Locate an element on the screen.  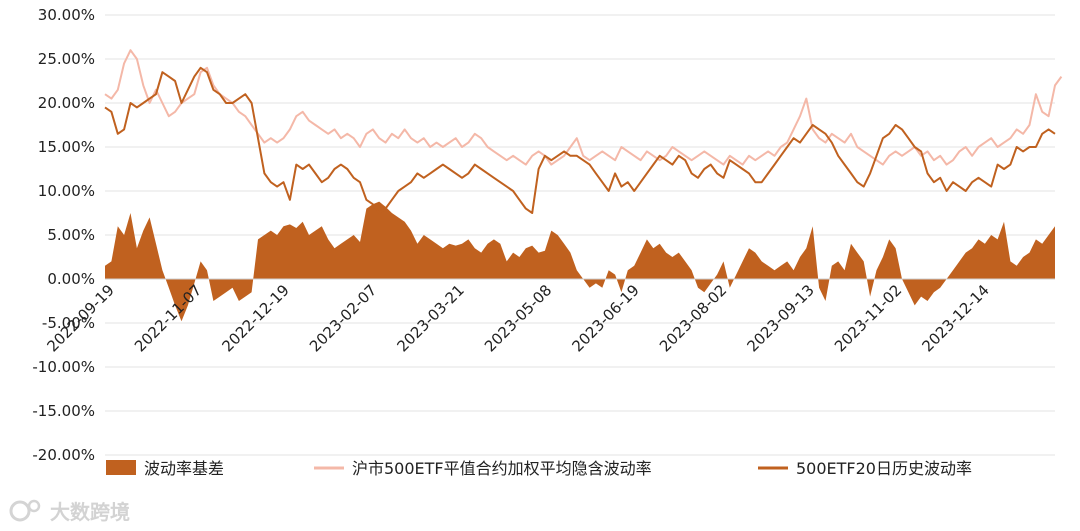
y-tick-label: 20.00% is located at coordinates (66, 103).